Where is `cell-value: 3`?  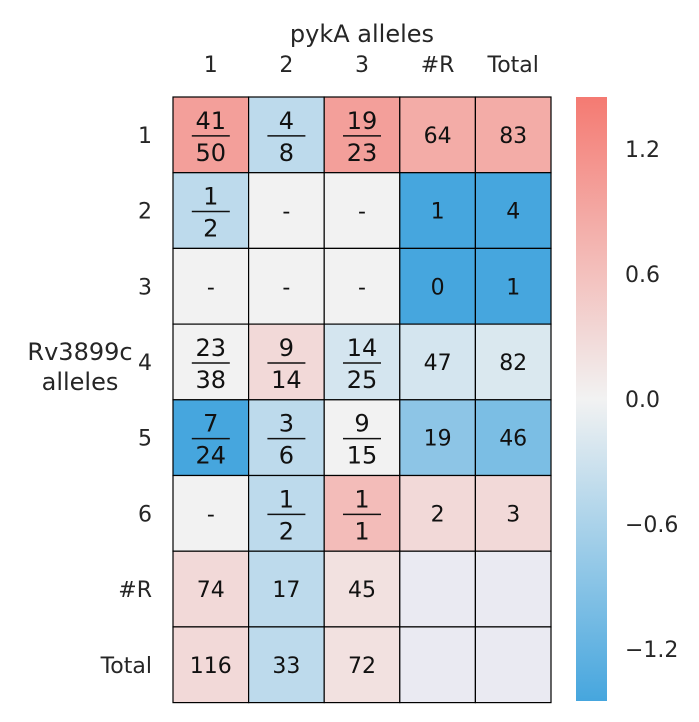
cell-value: 3 is located at coordinates (513, 514).